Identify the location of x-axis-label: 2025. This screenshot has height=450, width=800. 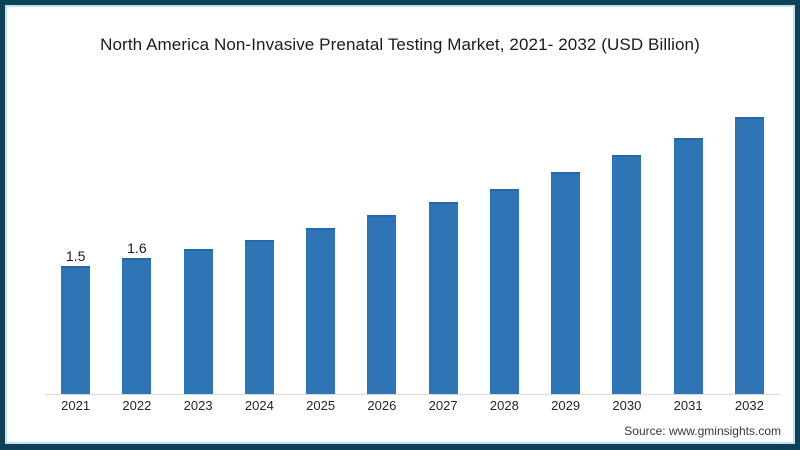
(321, 405).